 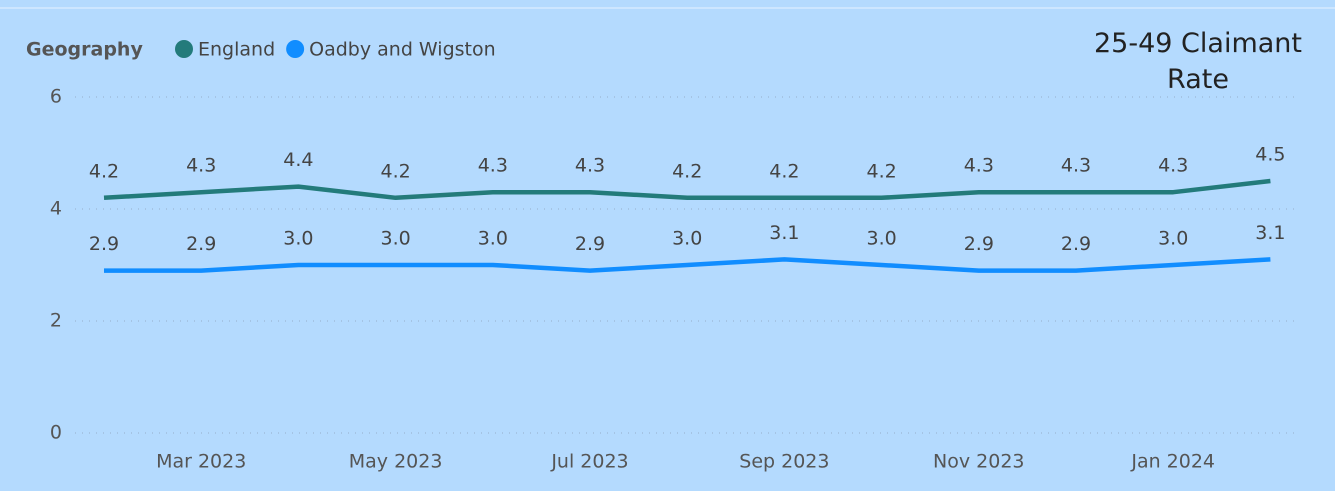 I want to click on chart-title: 25-49 Claimant Rate, so click(x=1198, y=61).